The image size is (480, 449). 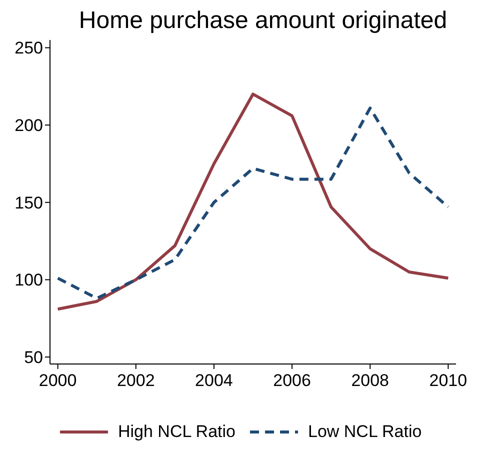 What do you see at coordinates (28, 202) in the screenshot?
I see `y-tick-label: 150` at bounding box center [28, 202].